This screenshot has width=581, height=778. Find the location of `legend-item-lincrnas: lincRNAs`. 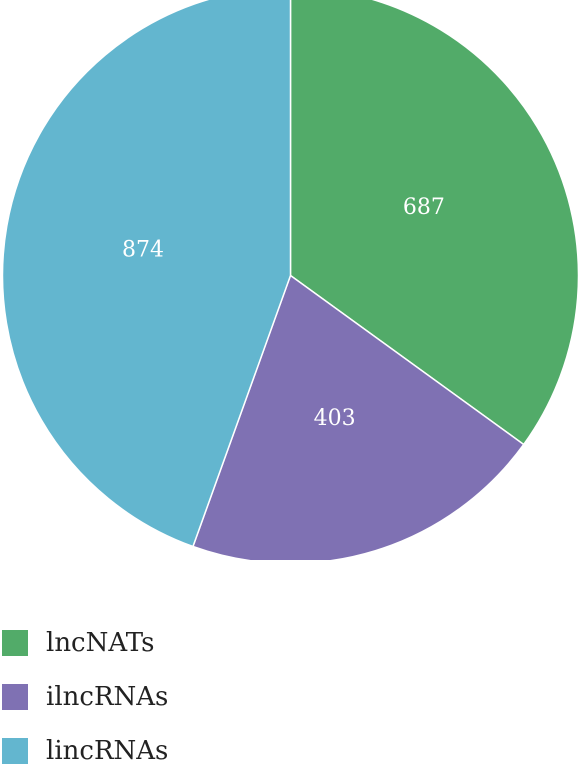

legend-item-lincrnas: lincRNAs is located at coordinates (202, 751).